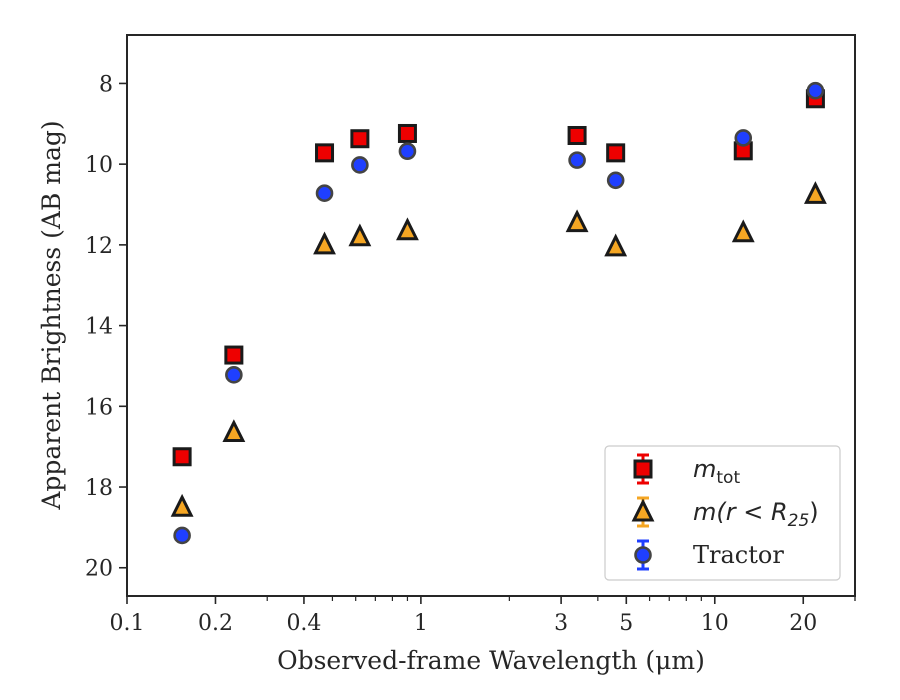 The width and height of the screenshot is (900, 700). What do you see at coordinates (99, 165) in the screenshot?
I see `y-tick-label: 10` at bounding box center [99, 165].